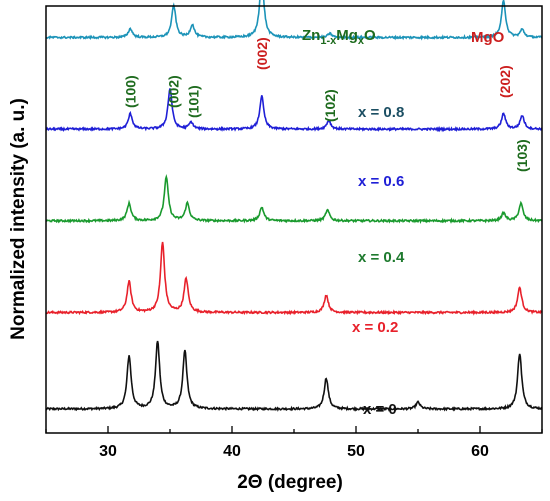 This screenshot has height=501, width=550. I want to click on phase-zn-suffix: O, so click(370, 35).